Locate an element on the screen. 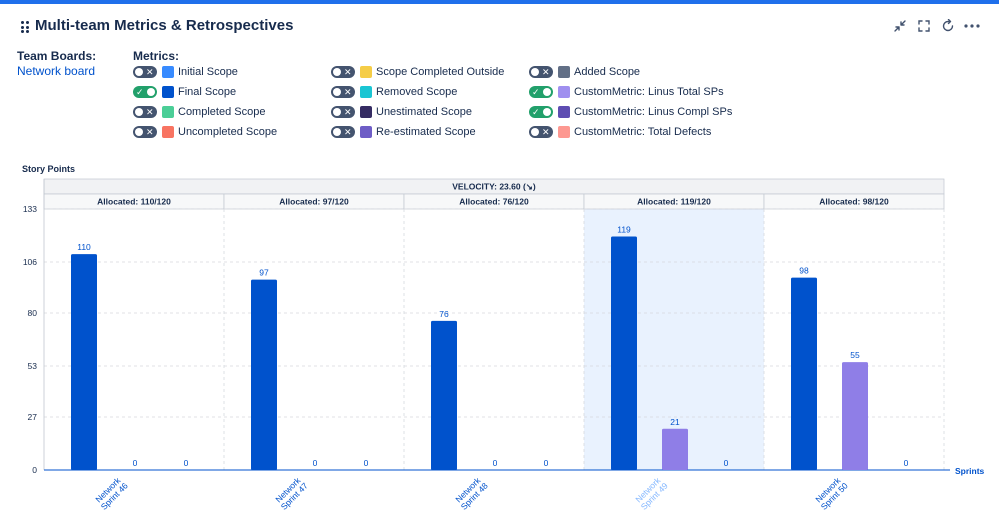  metric-label: Completed Scope is located at coordinates (222, 112).